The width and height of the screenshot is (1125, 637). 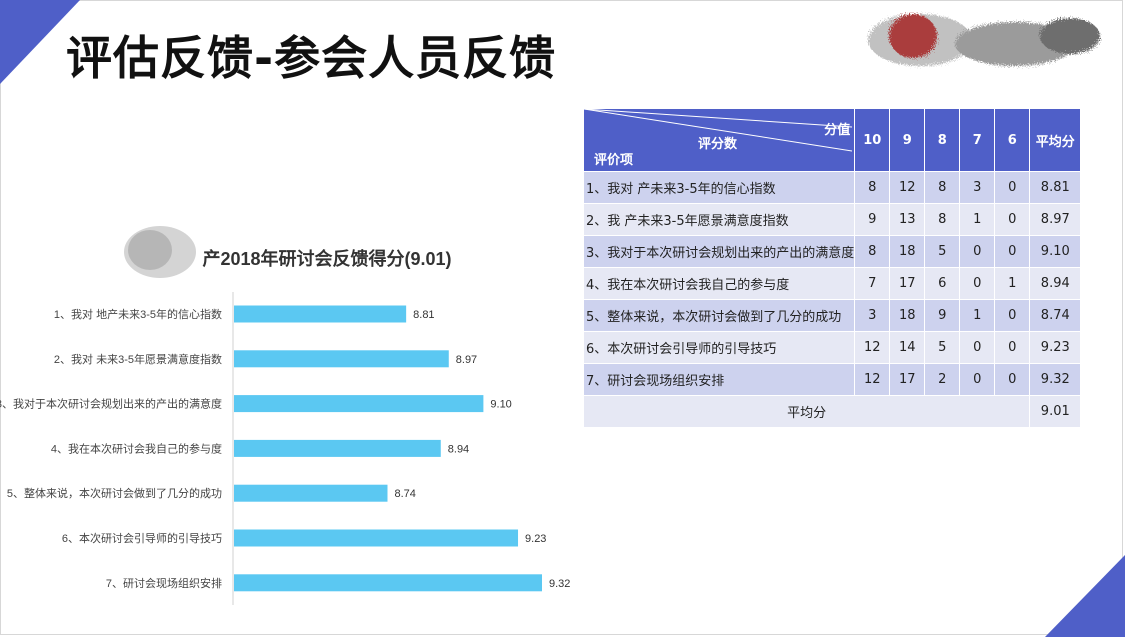 I want to click on corner-accent-top-left, so click(x=40, y=42).